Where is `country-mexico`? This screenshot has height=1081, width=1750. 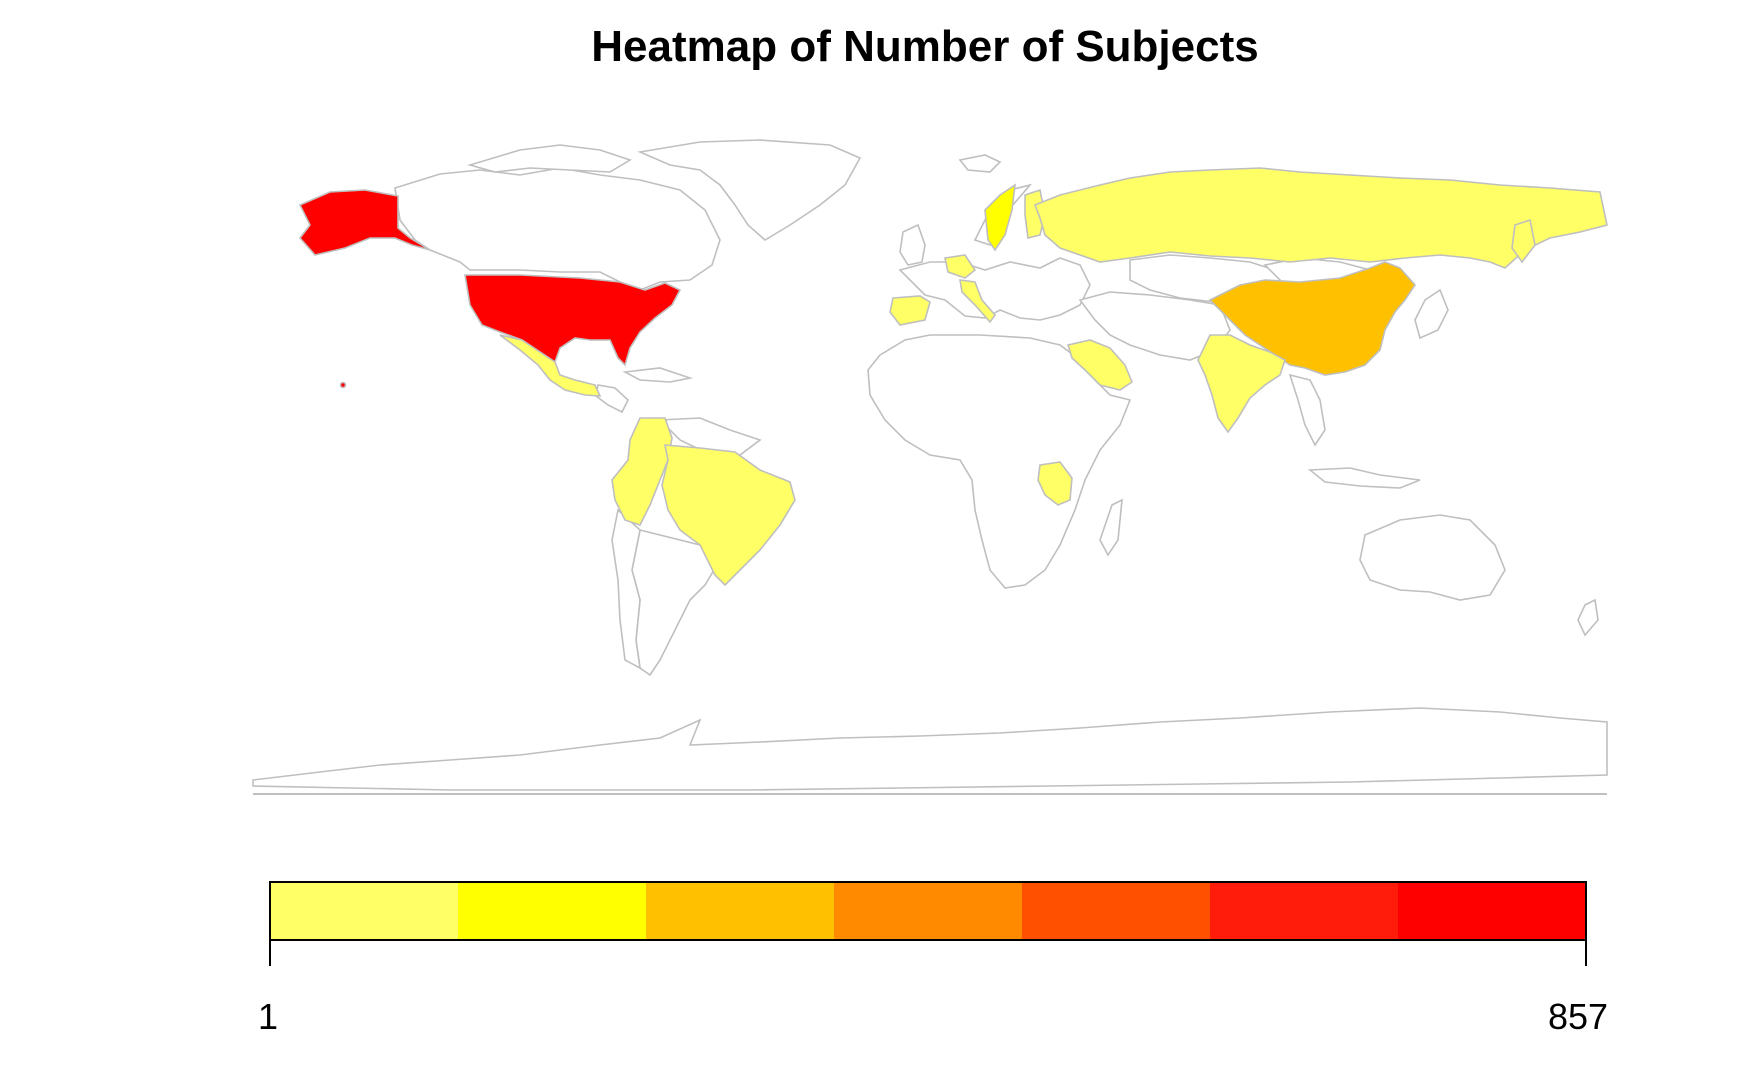 country-mexico is located at coordinates (550, 365).